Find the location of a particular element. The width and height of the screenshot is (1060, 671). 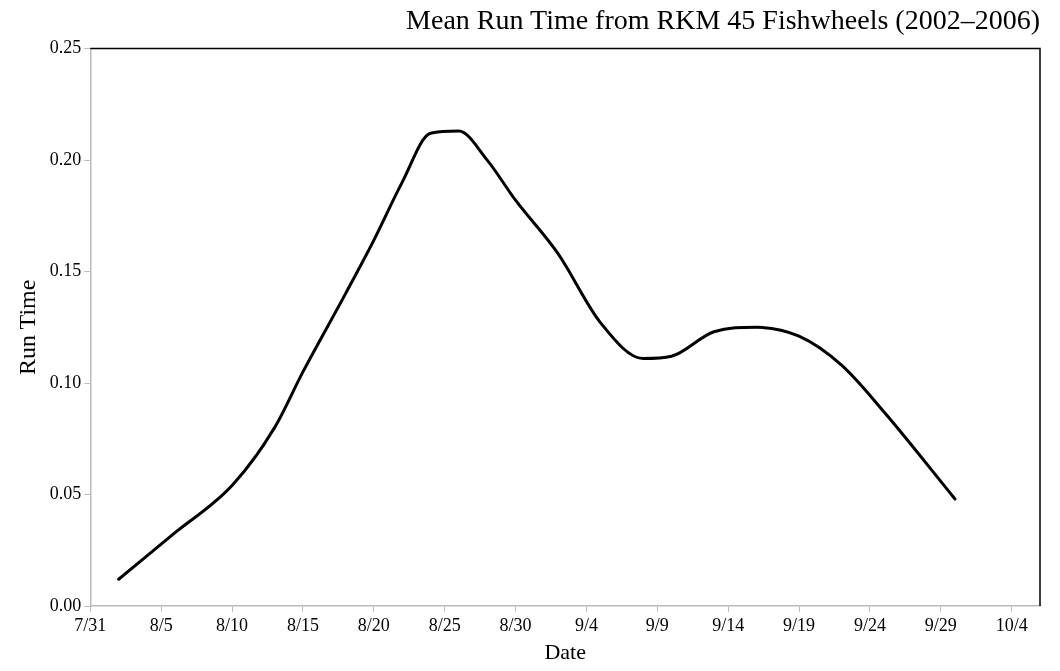

y-tick-label: 0.10 is located at coordinates (65, 381).